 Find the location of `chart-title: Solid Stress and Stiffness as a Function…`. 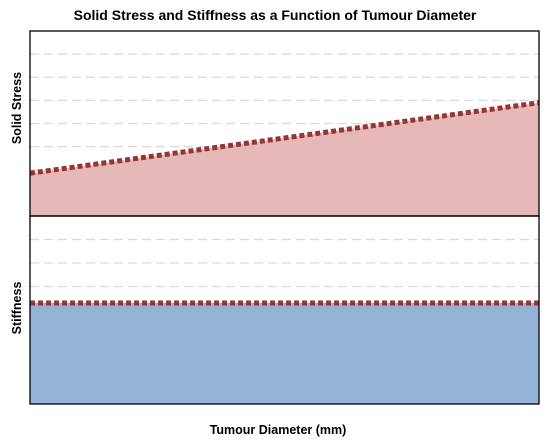

chart-title: Solid Stress and Stiffness as a Function… is located at coordinates (275, 15).